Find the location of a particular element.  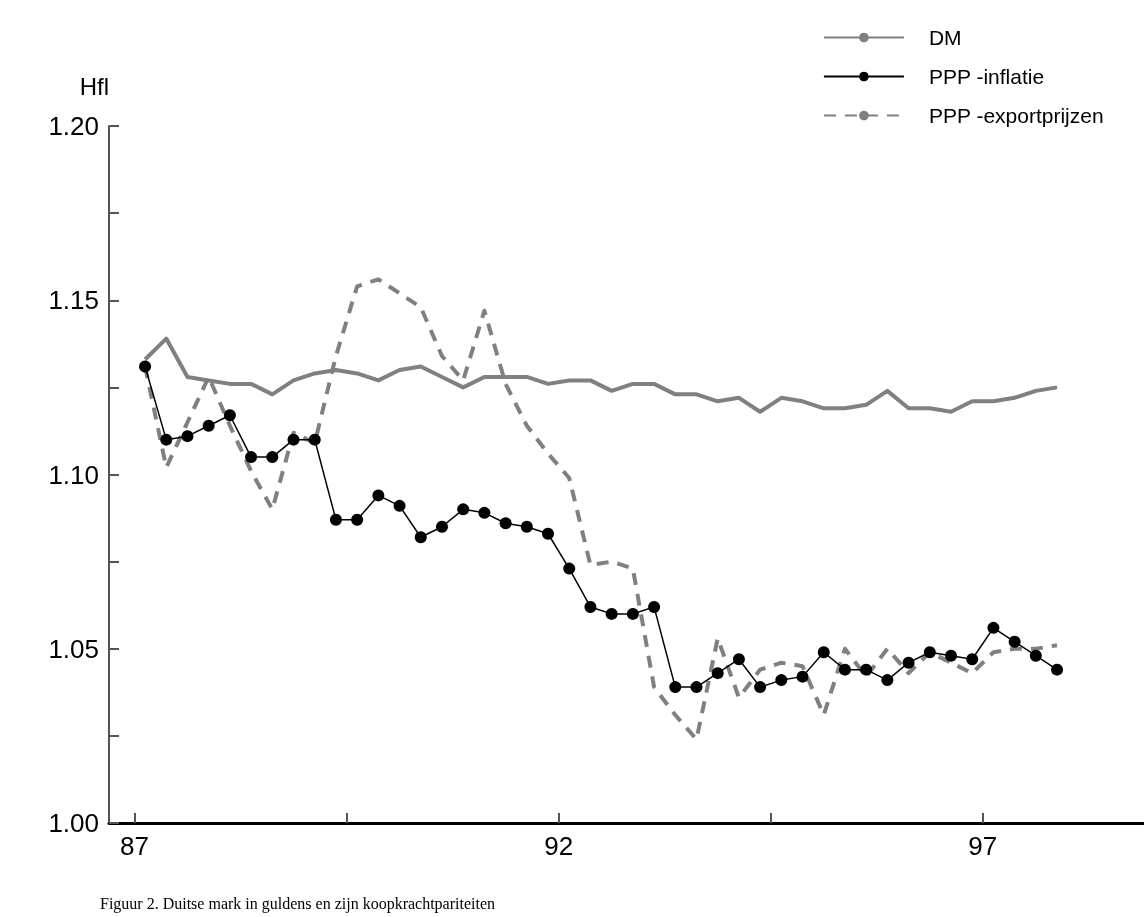

y-tick-label: 1.15 is located at coordinates (73, 300).